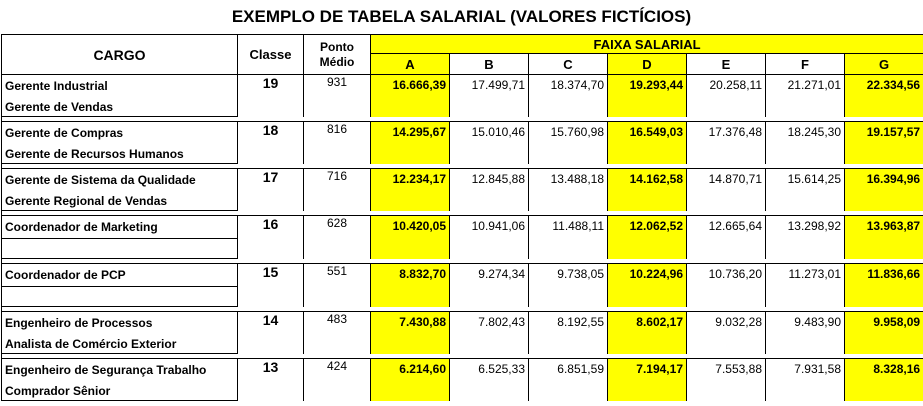 The height and width of the screenshot is (406, 923). I want to click on table-row: Gerente Regional de Vendas, so click(462, 201).